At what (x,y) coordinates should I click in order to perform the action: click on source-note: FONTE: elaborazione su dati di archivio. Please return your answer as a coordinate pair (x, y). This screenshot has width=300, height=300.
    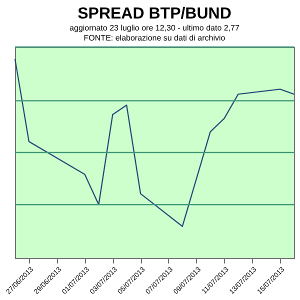
    Looking at the image, I should click on (155, 37).